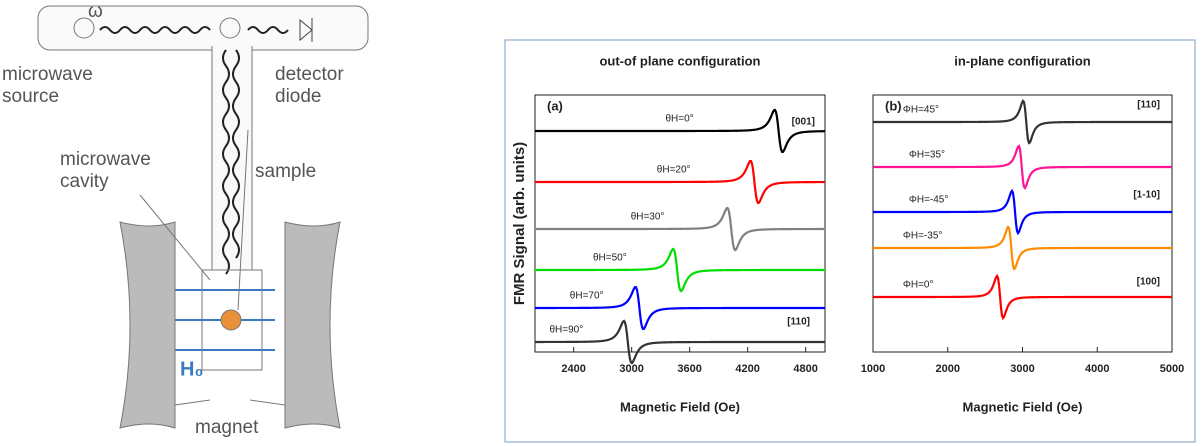 The height and width of the screenshot is (446, 1203). Describe the element at coordinates (680, 119) in the screenshot. I see `trace-label: θH=0°` at that location.